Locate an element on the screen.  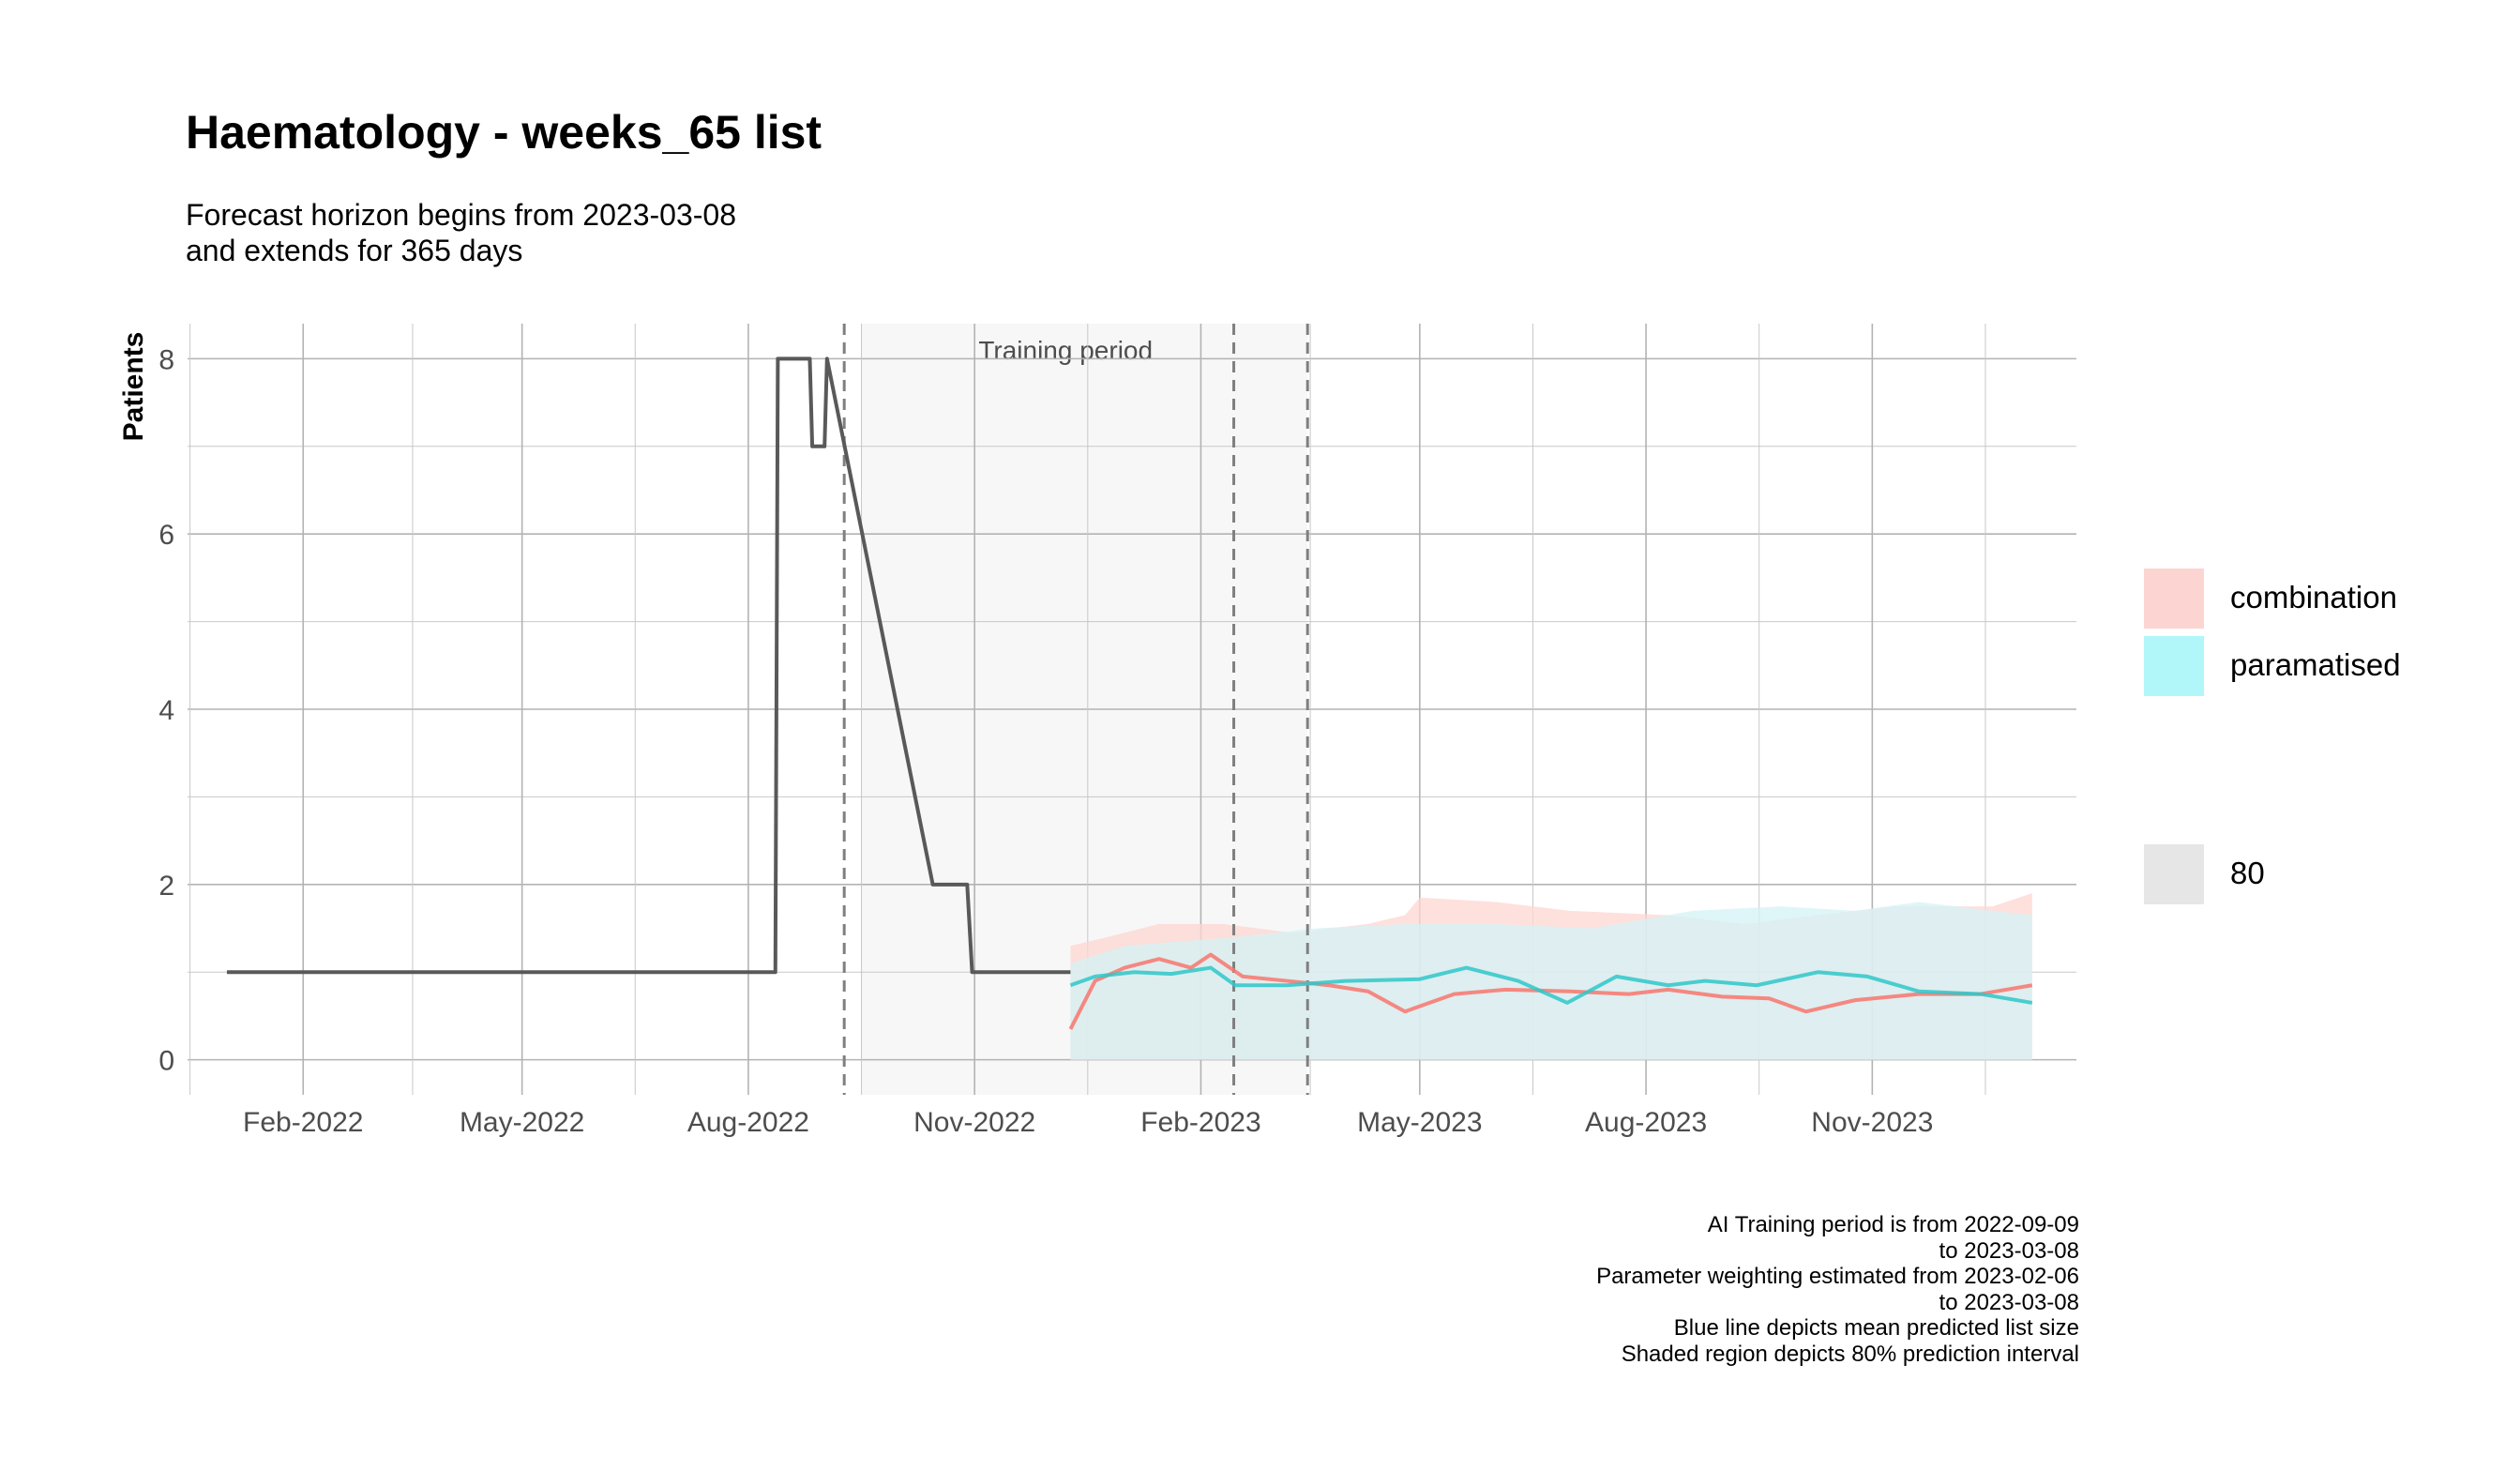
legend-key-paramatised is located at coordinates (2174, 666).